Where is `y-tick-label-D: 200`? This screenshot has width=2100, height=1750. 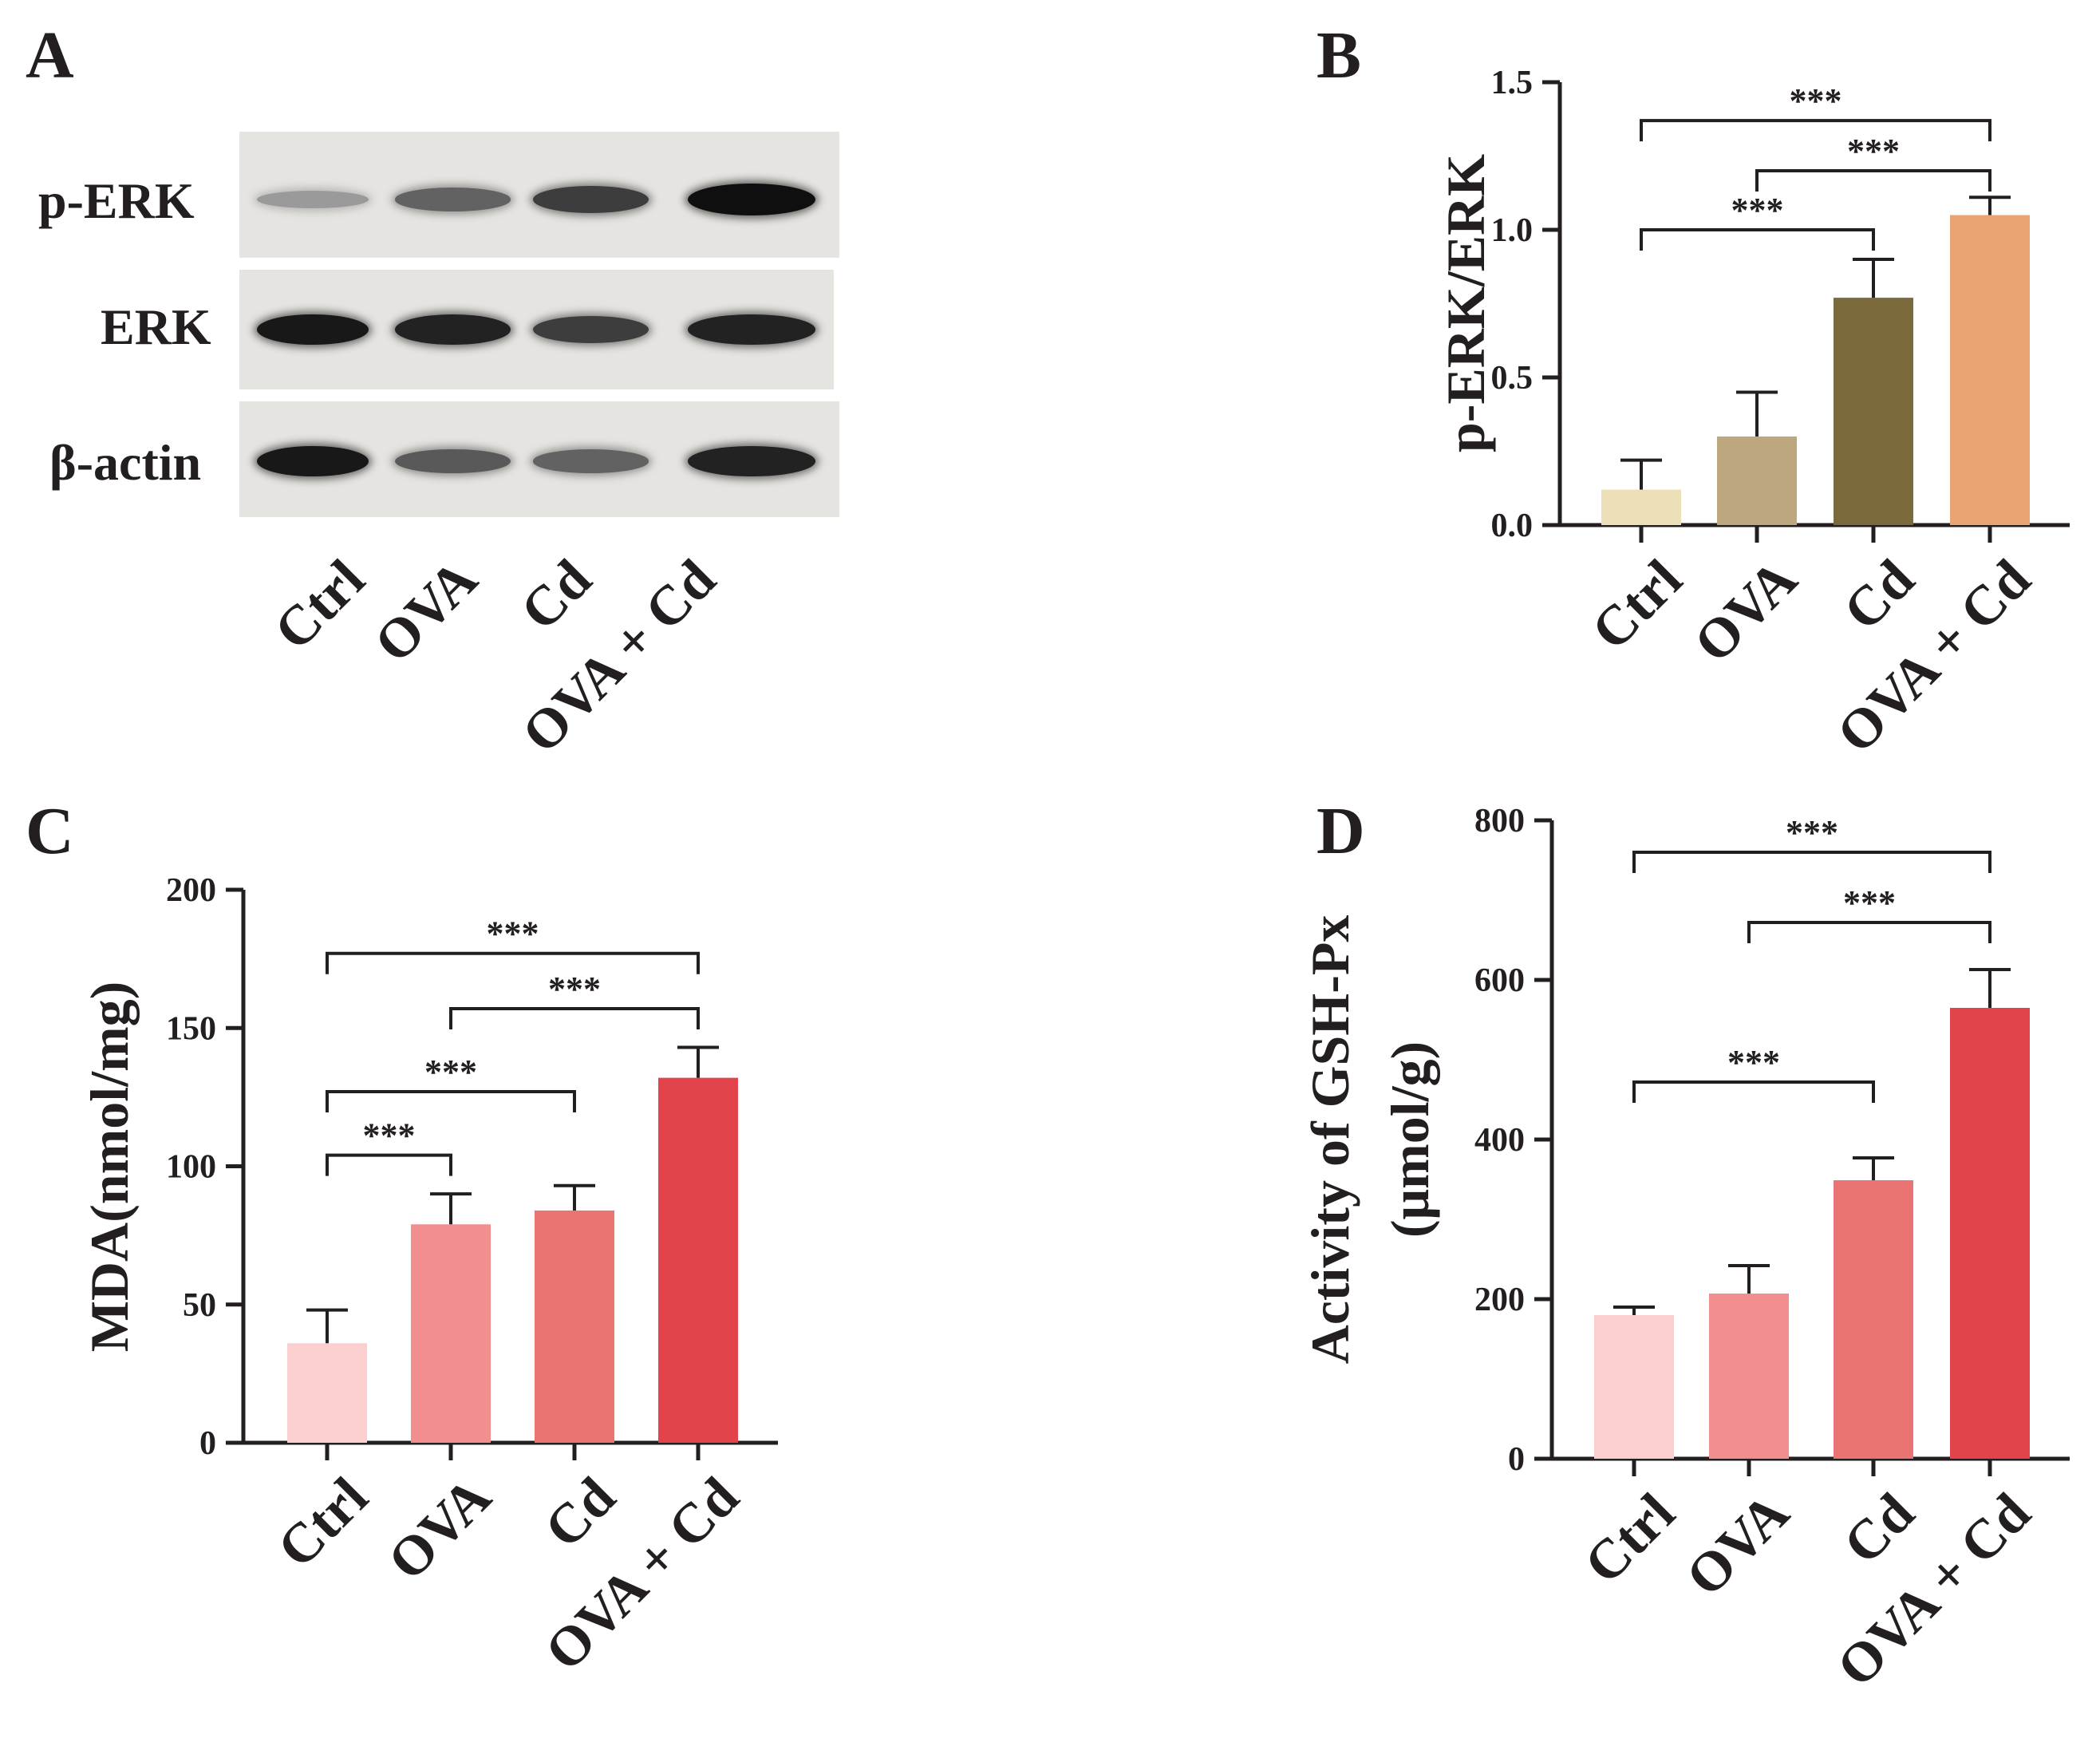
y-tick-label-D: 200 is located at coordinates (1499, 1300).